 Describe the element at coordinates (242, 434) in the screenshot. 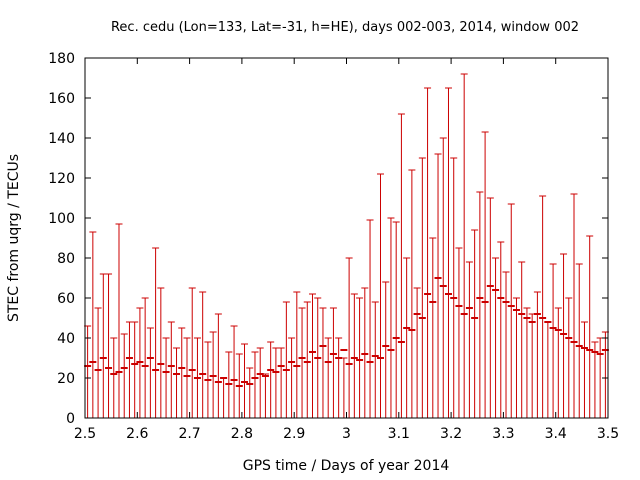

I see `x-tick-label: 2.8` at that location.